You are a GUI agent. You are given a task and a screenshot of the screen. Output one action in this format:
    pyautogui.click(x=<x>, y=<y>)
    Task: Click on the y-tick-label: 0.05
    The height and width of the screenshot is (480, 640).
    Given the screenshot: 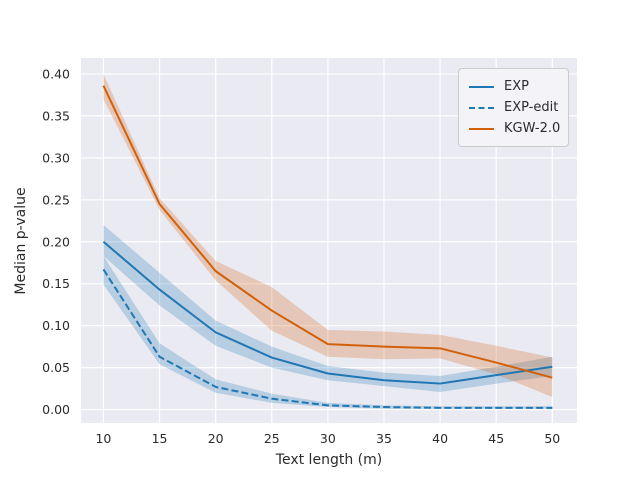 What is the action you would take?
    pyautogui.click(x=56, y=367)
    